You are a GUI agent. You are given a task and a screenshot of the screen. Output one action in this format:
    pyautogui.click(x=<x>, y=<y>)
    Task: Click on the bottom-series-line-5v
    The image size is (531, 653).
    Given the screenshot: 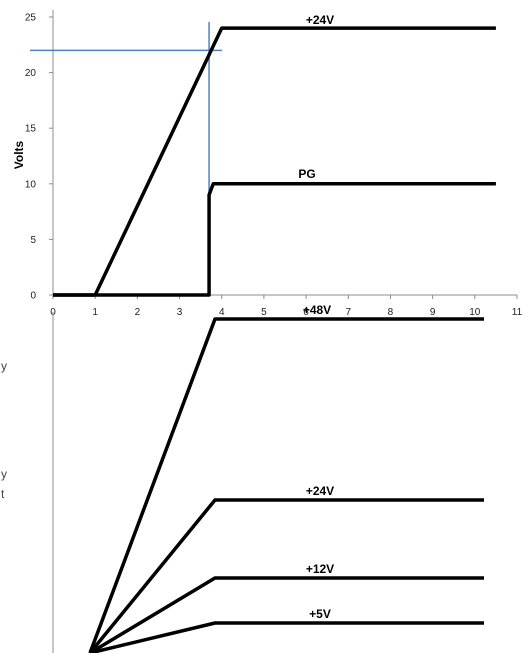 What is the action you would take?
    pyautogui.click(x=286, y=637)
    